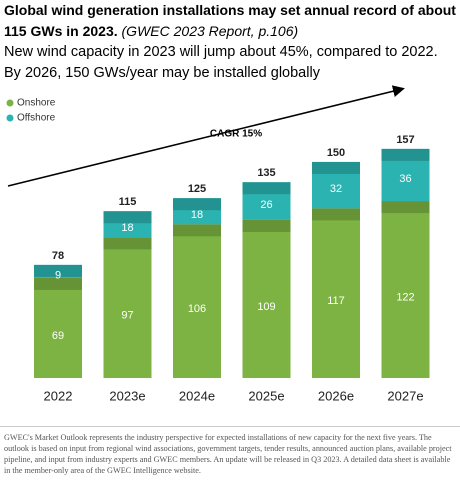 The image size is (460, 480). Describe the element at coordinates (336, 153) in the screenshot. I see `total-label: 150` at that location.